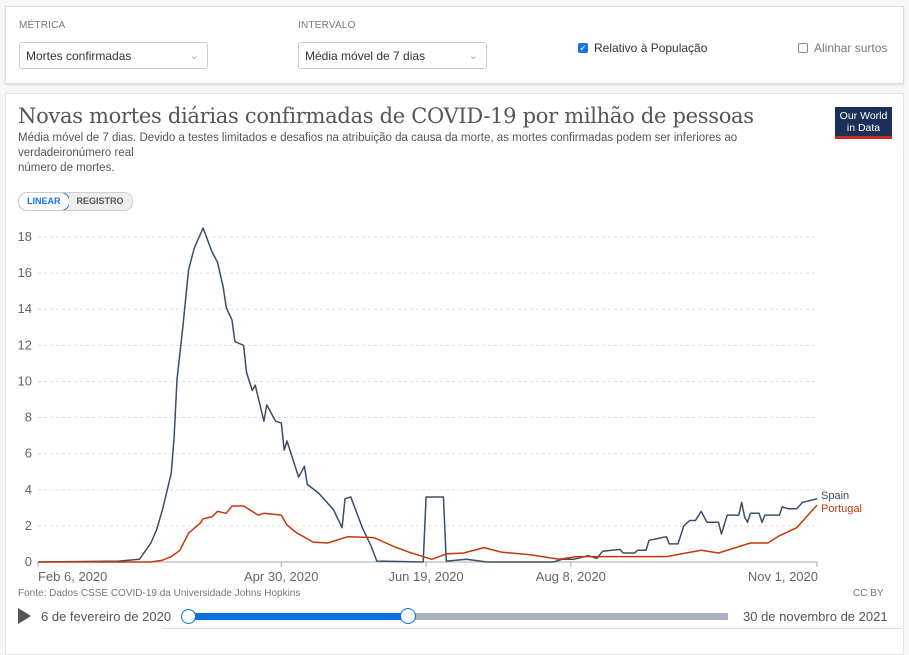 Image resolution: width=909 pixels, height=655 pixels. I want to click on series-label-spain: Spain, so click(835, 496).